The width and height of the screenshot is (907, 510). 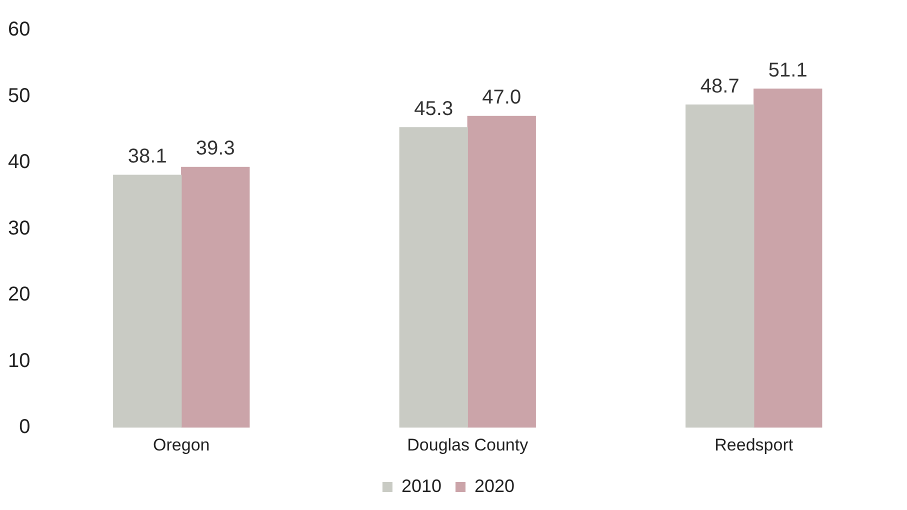 I want to click on x-tick-label: Reedsport, so click(x=754, y=444).